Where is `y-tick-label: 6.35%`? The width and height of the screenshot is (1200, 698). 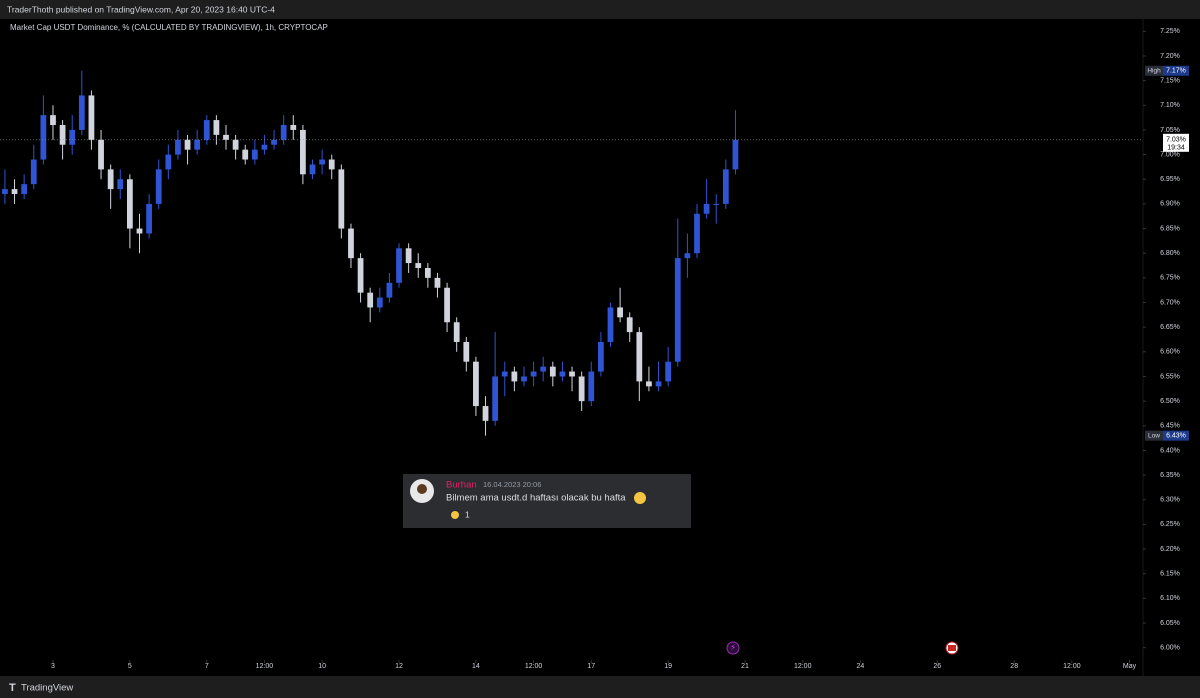
y-tick-label: 6.35% is located at coordinates (1170, 475).